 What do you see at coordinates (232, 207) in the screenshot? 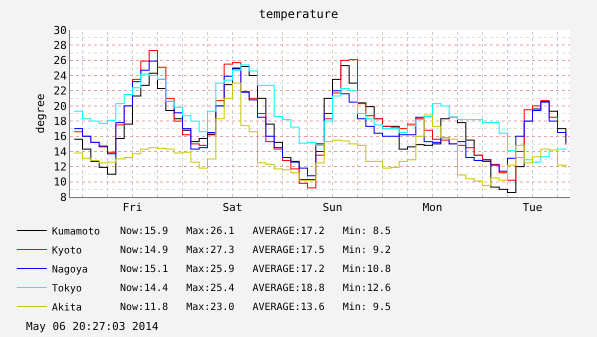
I see `x-tick-label: Sat` at bounding box center [232, 207].